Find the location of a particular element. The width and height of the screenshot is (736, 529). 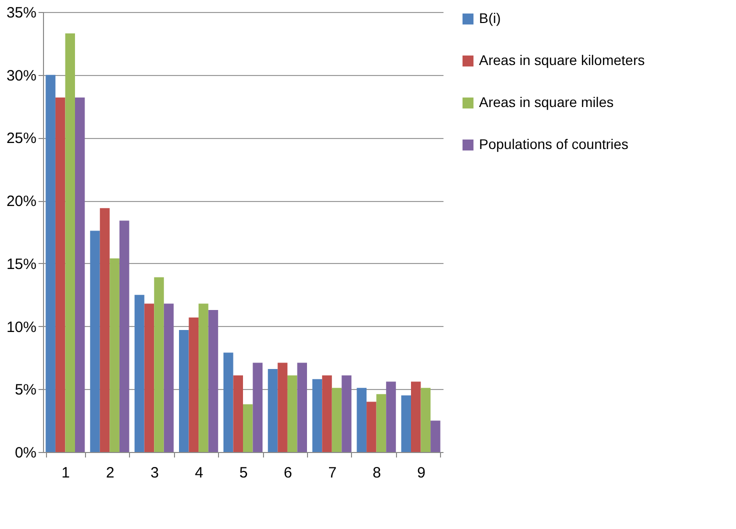

y-tick-label: 30% is located at coordinates (21, 75).